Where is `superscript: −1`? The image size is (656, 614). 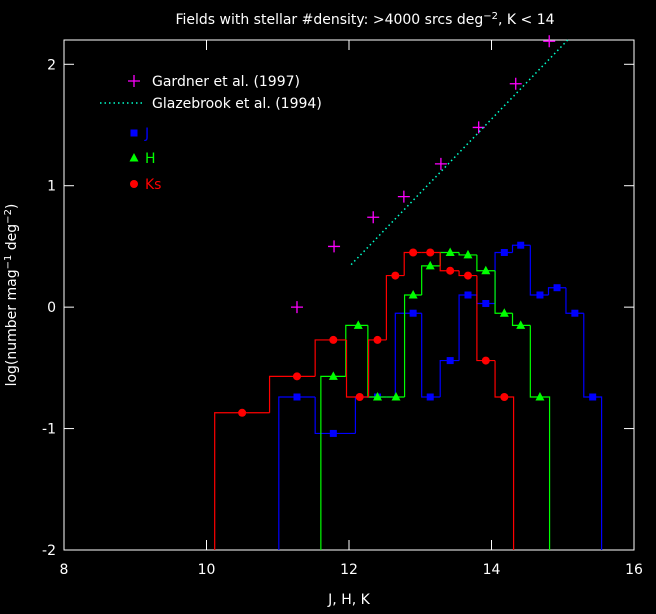 superscript: −1 is located at coordinates (8, 262).